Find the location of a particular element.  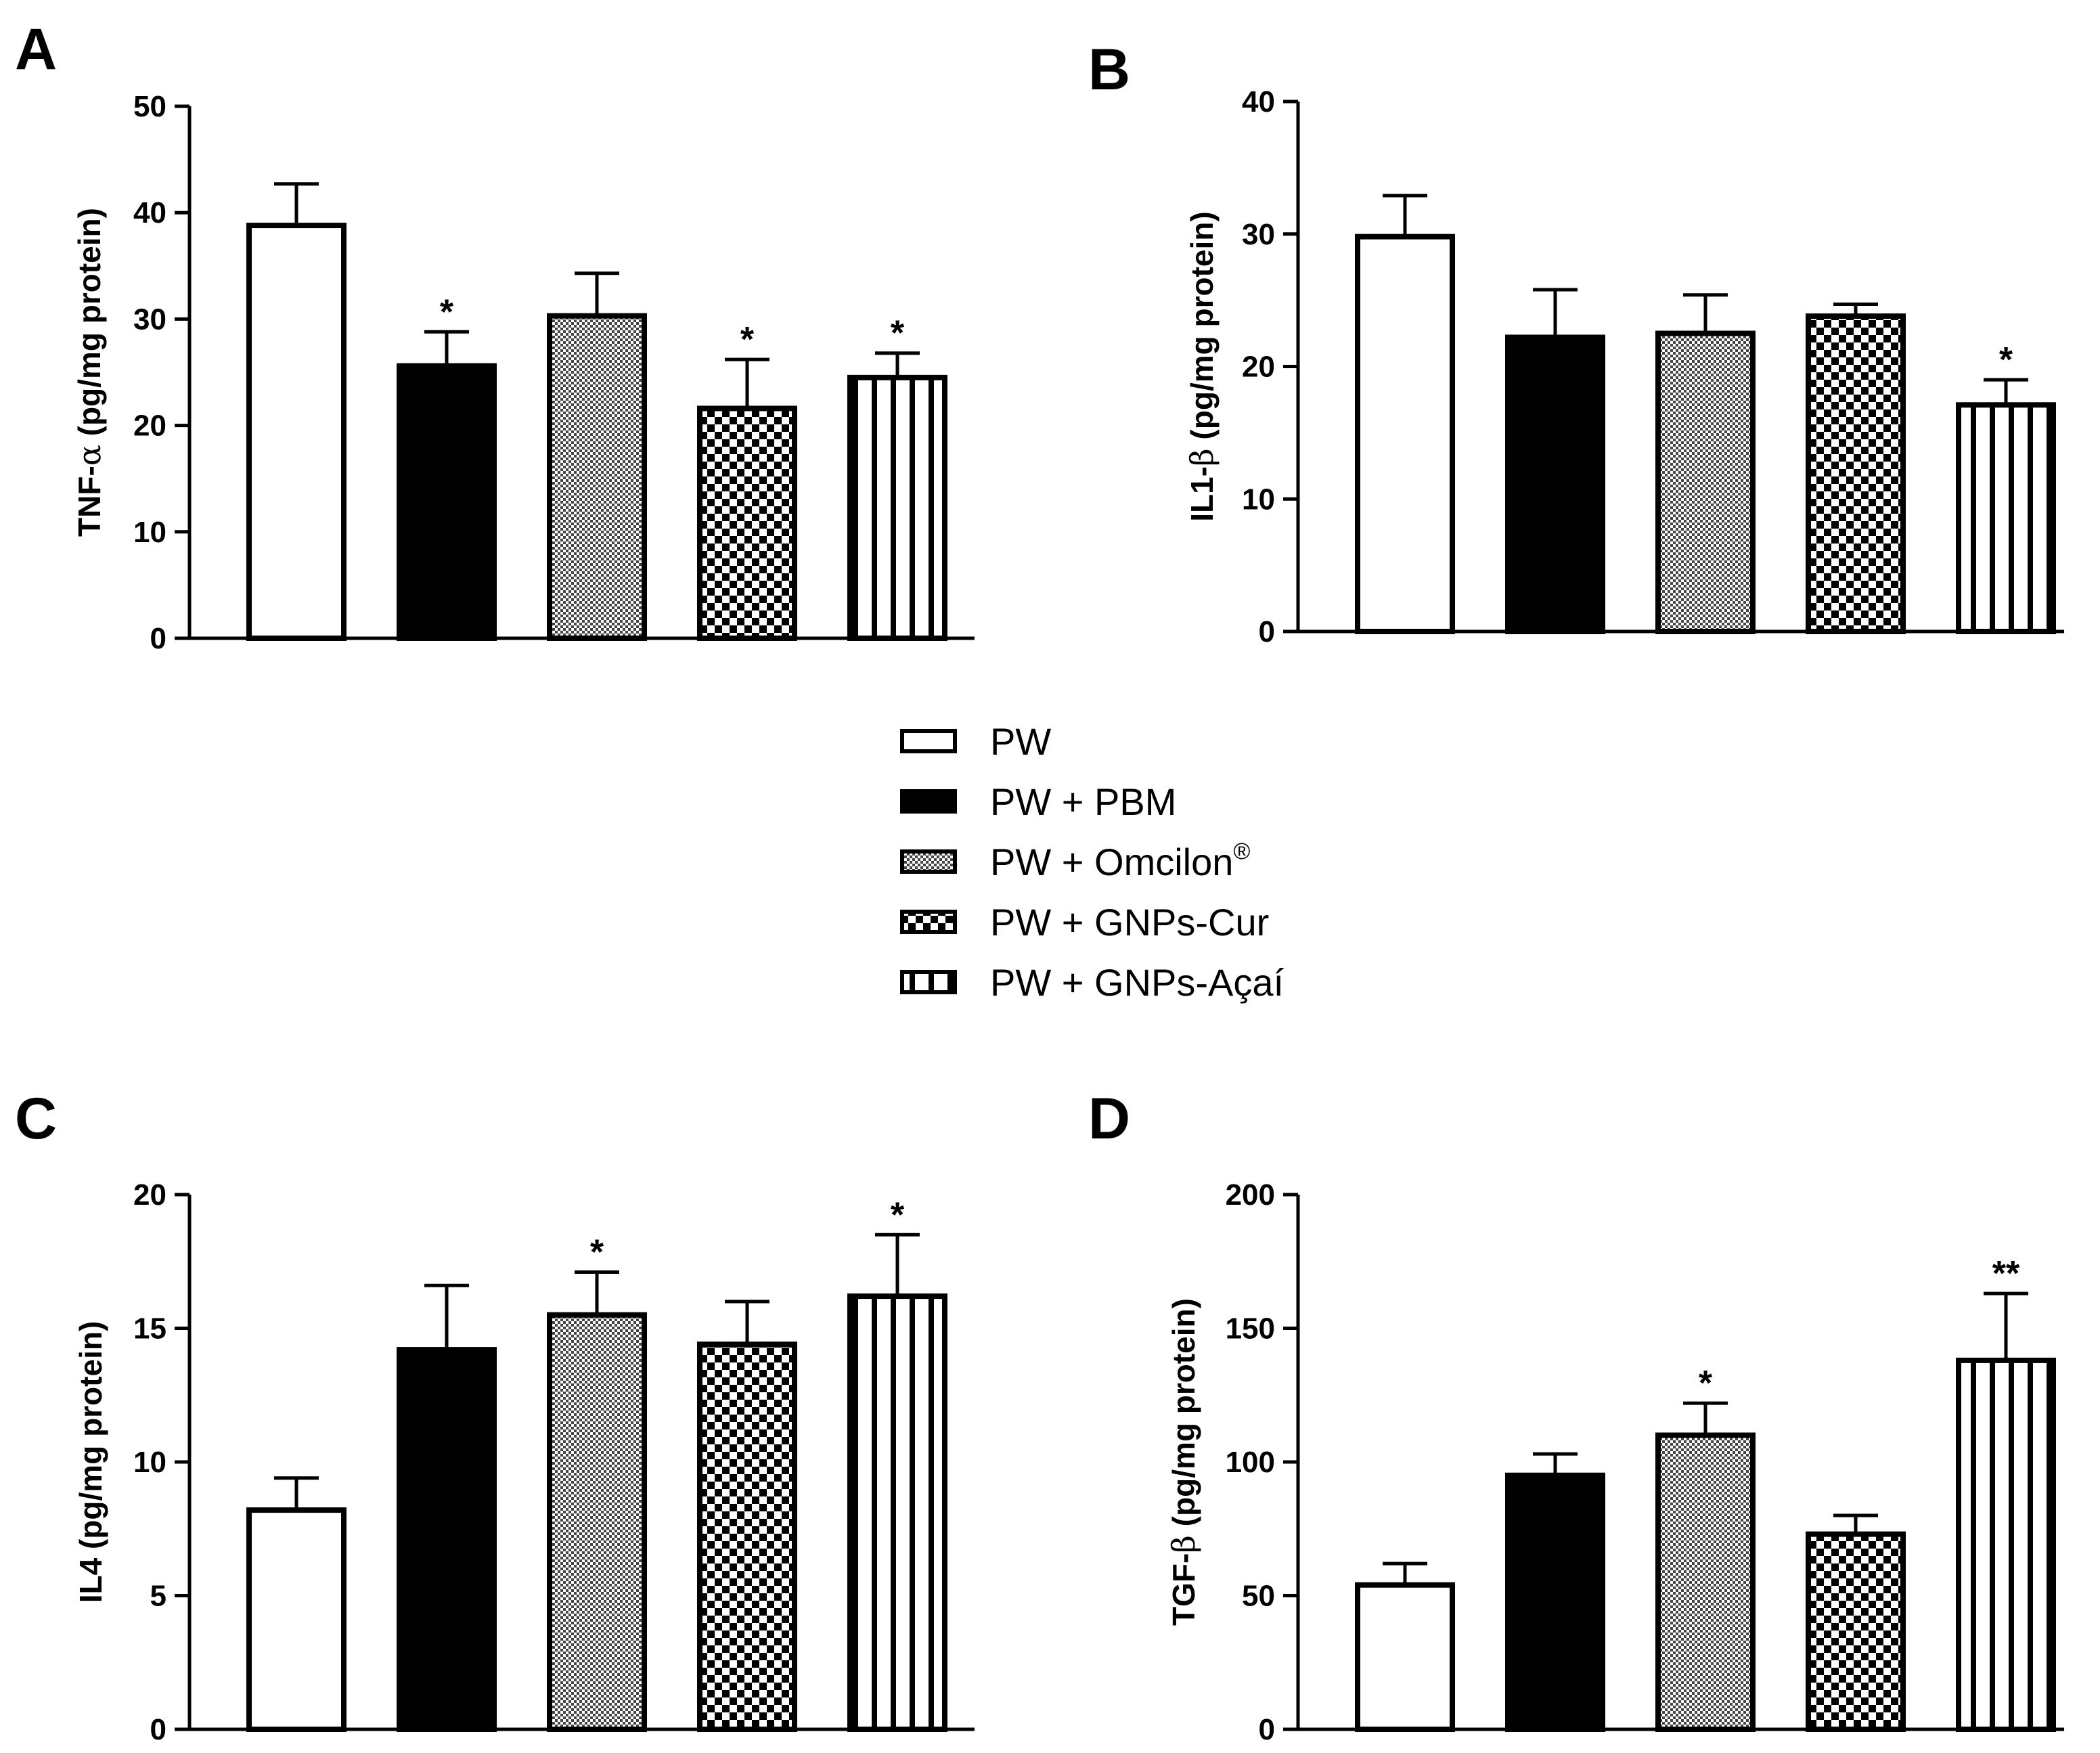

y-tick-label: 100 is located at coordinates (1250, 1462).